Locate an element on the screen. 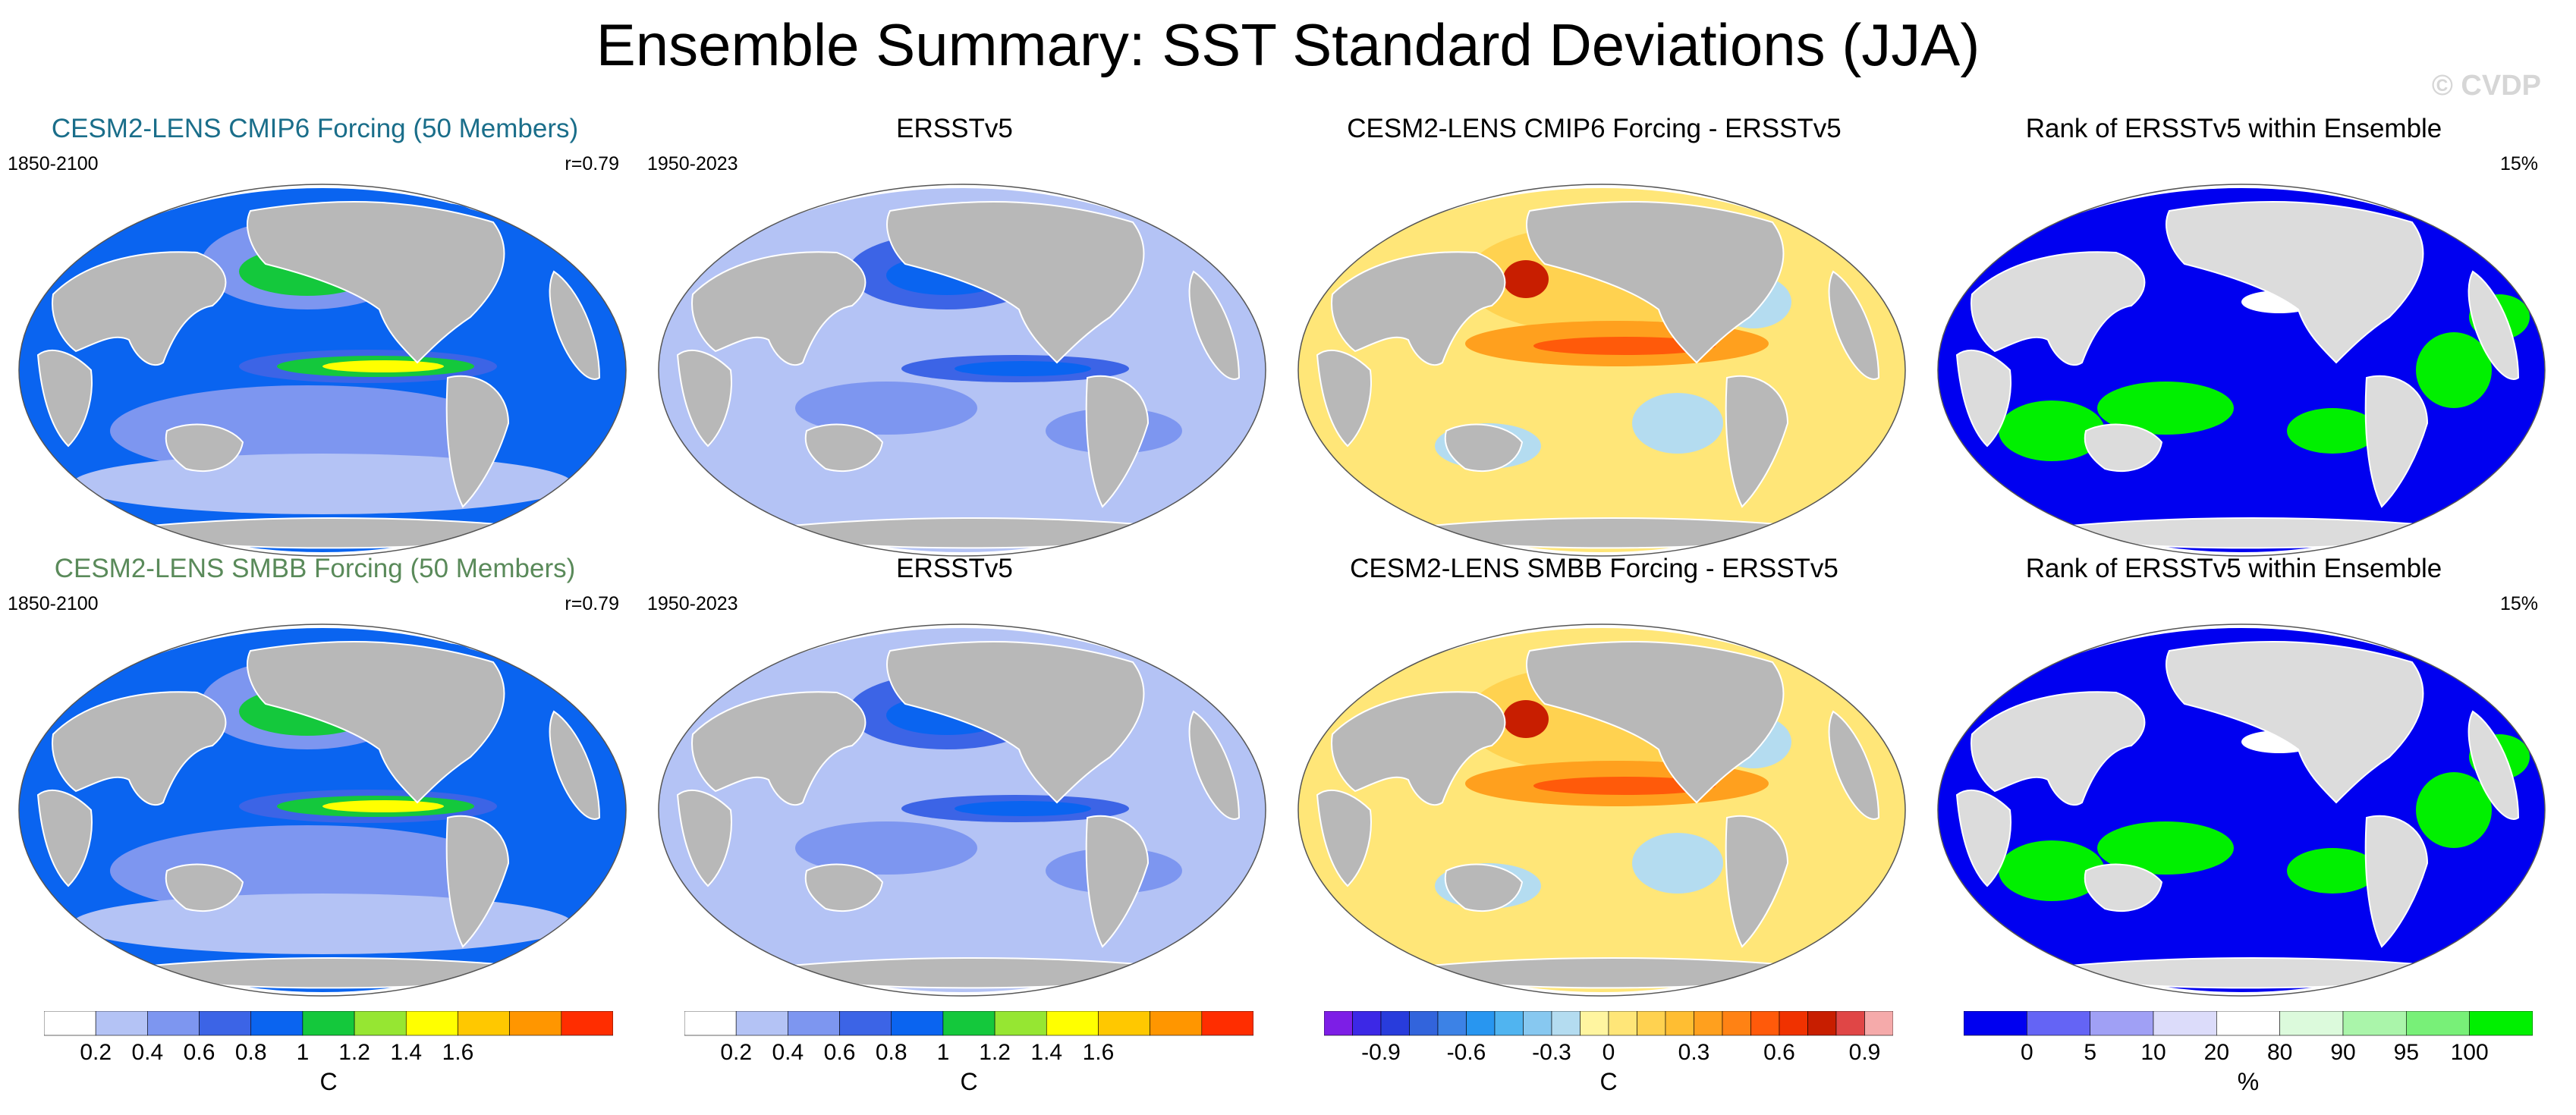  colorbar-units-label: % is located at coordinates (2248, 1081).